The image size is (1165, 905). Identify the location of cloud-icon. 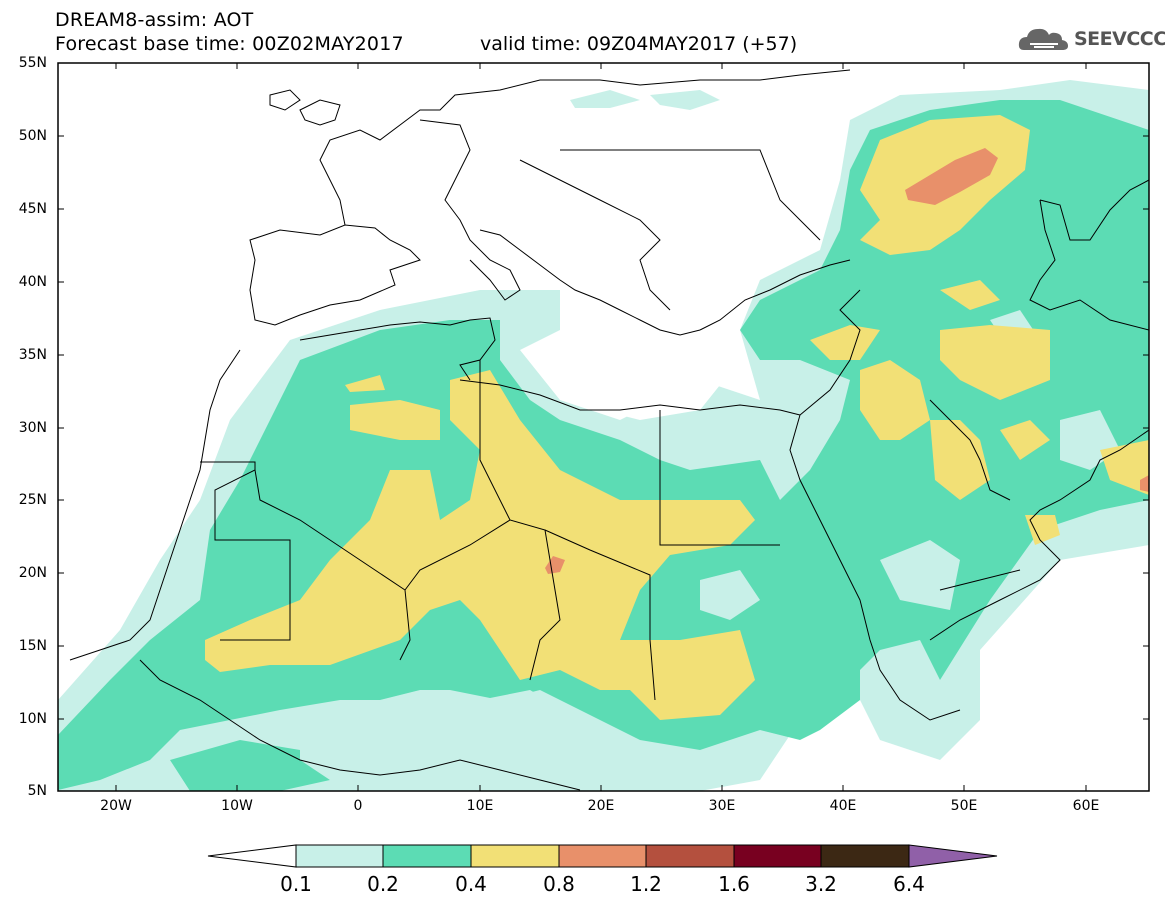
(1043, 39).